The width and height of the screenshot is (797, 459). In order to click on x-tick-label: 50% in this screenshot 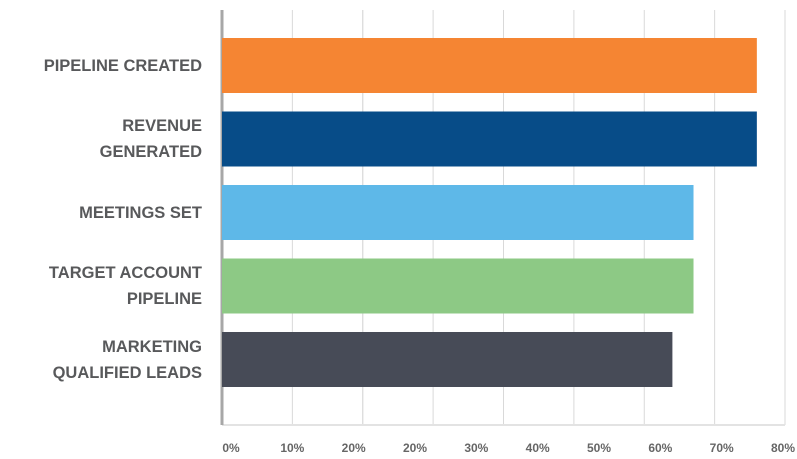, I will do `click(599, 448)`.